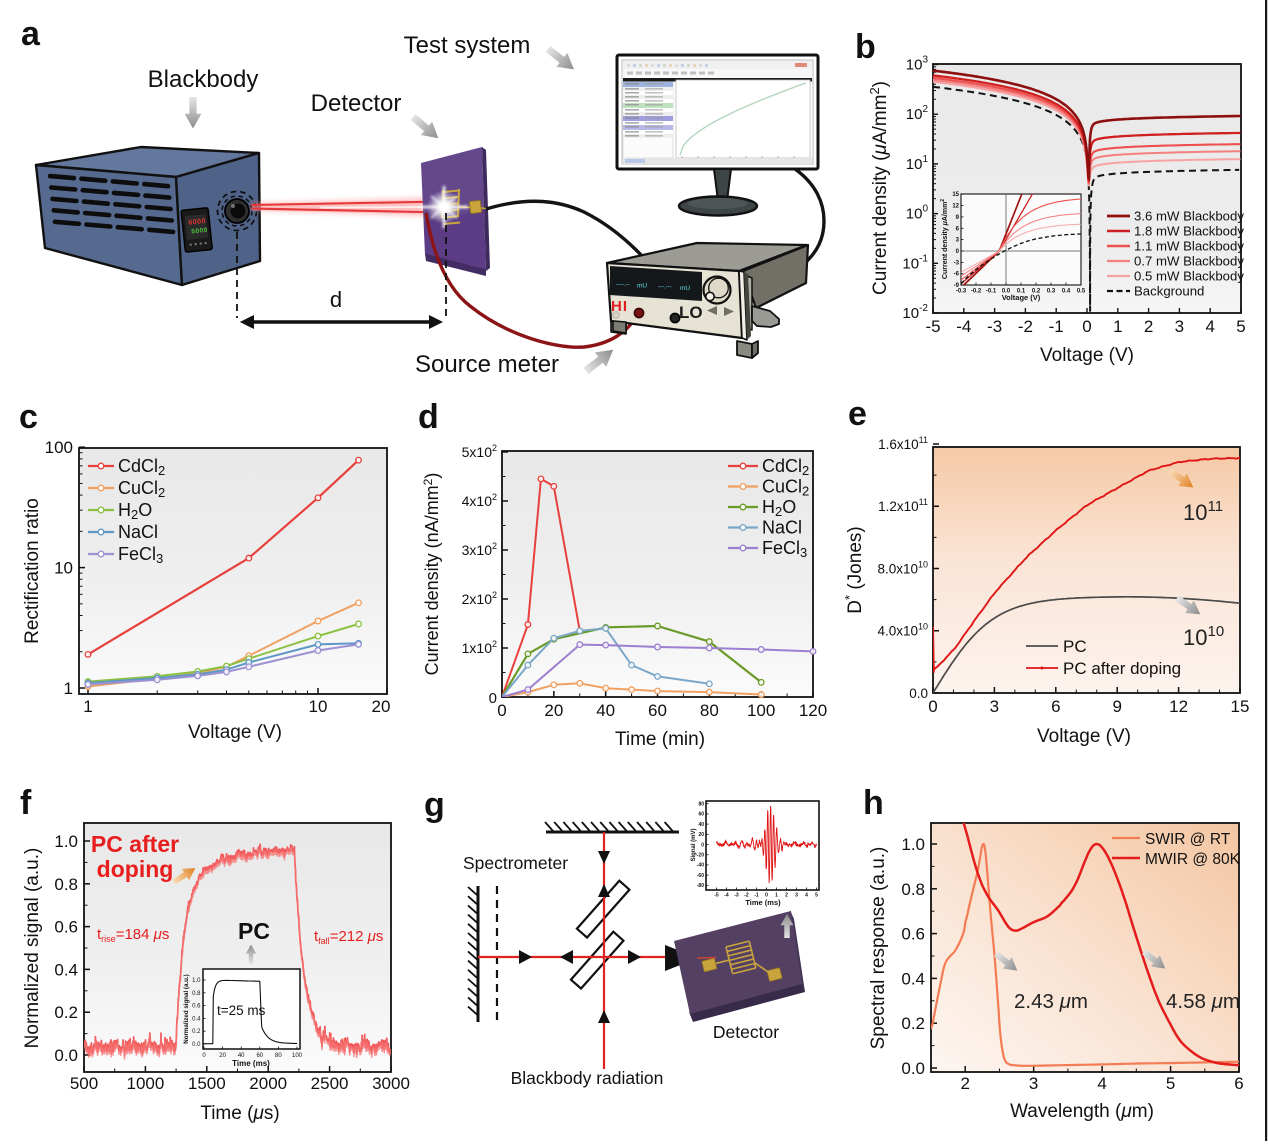 The height and width of the screenshot is (1146, 1268). I want to click on svg-text: 1500, so click(207, 1083).